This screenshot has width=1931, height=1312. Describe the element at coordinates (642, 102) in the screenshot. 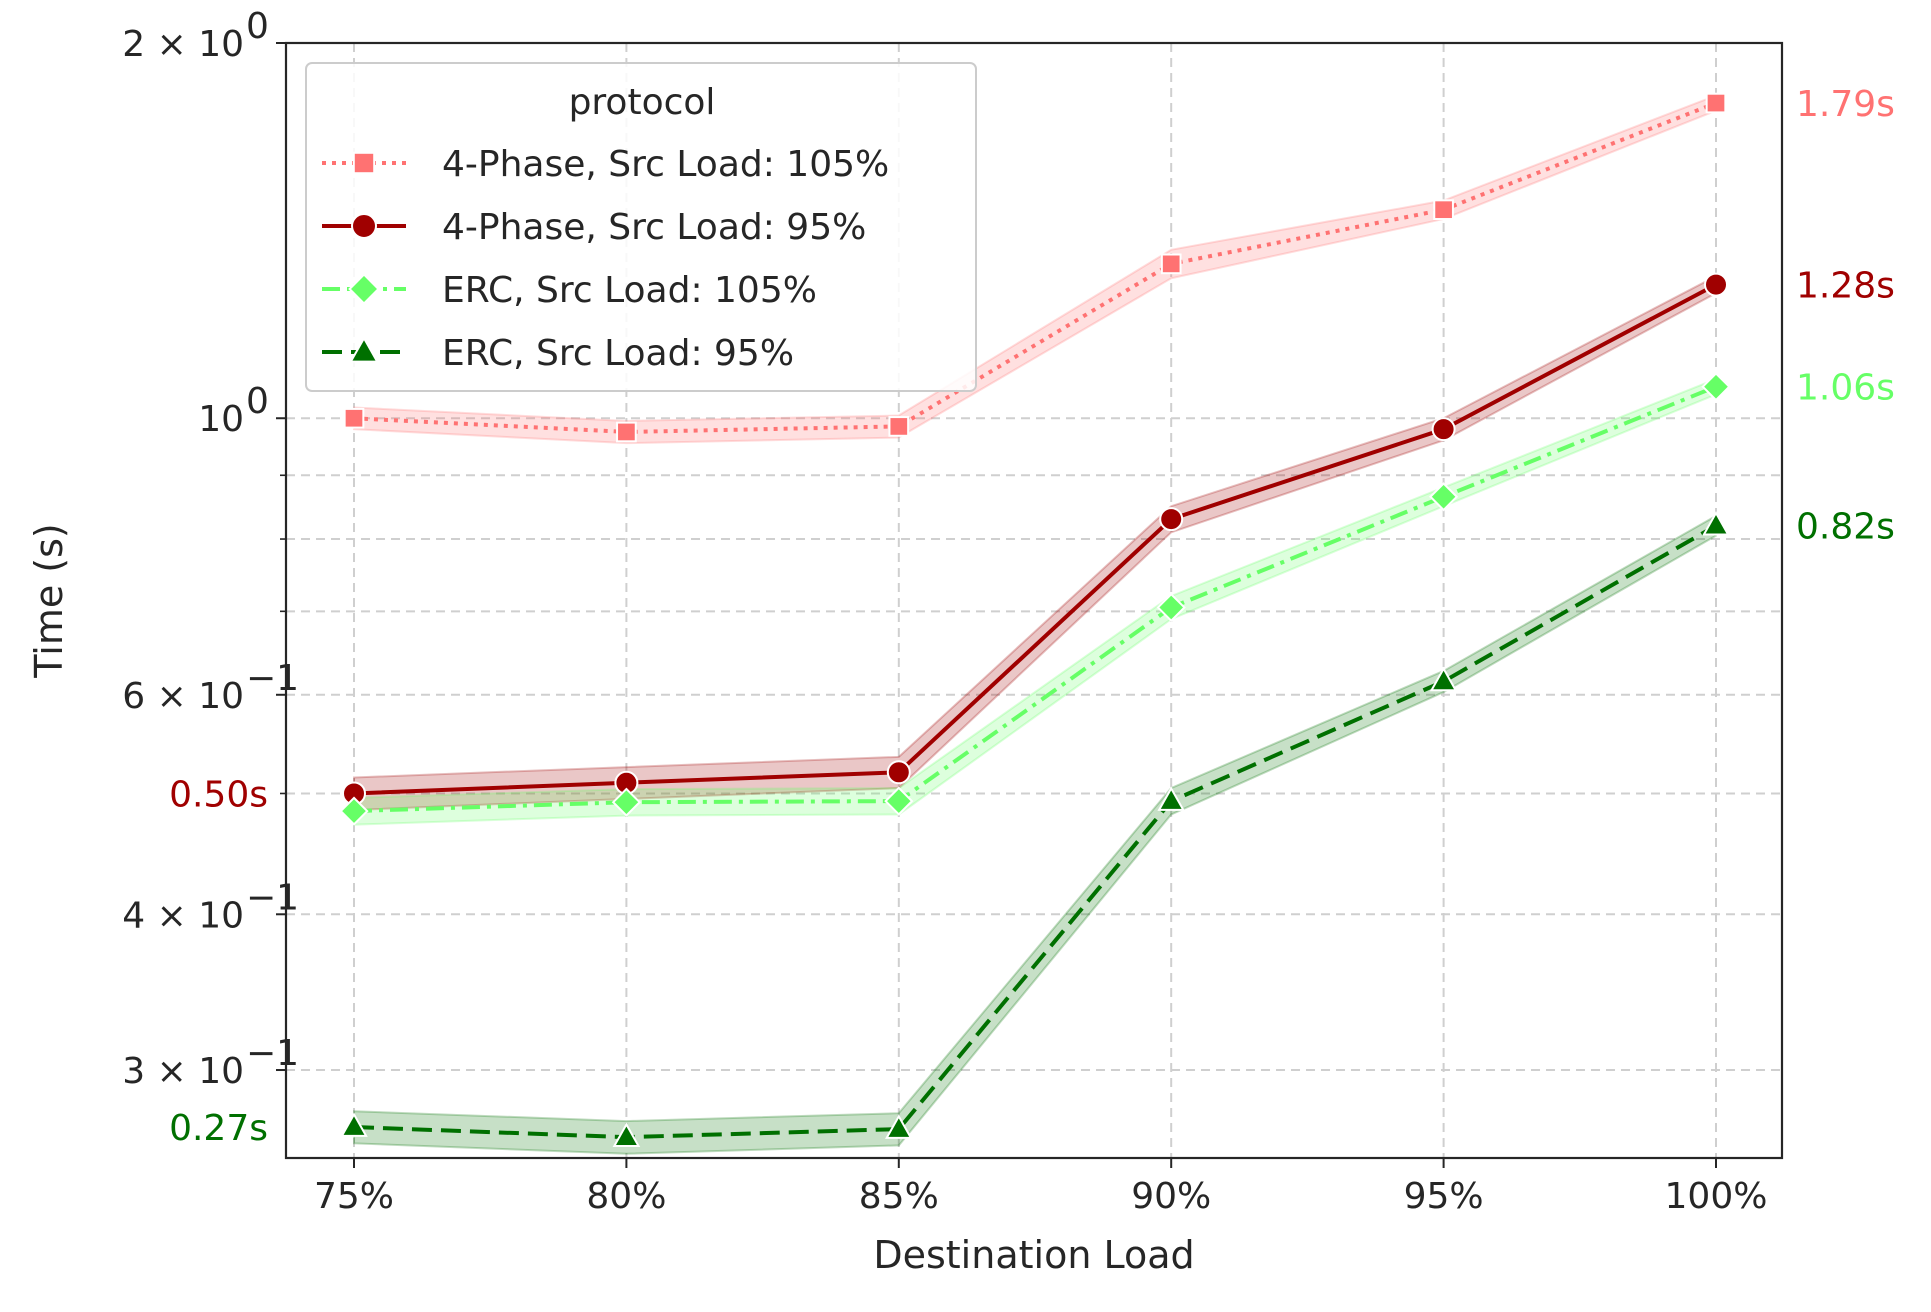

I see `legend-title: protocol` at that location.